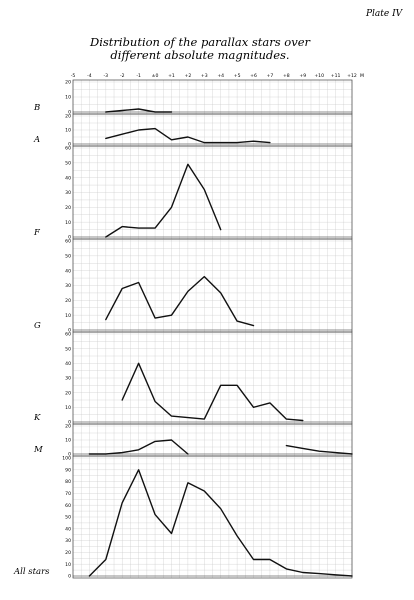  Describe the element at coordinates (286, 76) in the screenshot. I see `x-tick-label: +8` at that location.